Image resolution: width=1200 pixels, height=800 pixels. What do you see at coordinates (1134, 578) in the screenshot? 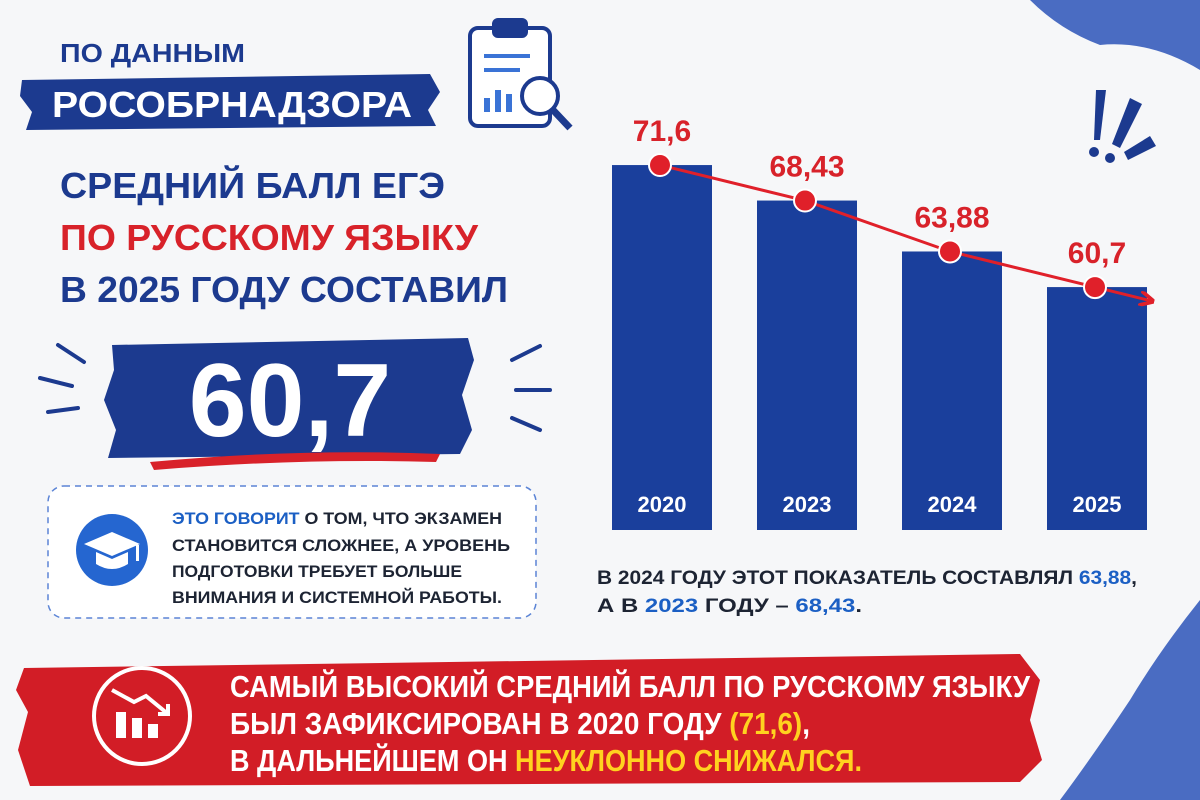
I see `note-text: ,` at bounding box center [1134, 578].